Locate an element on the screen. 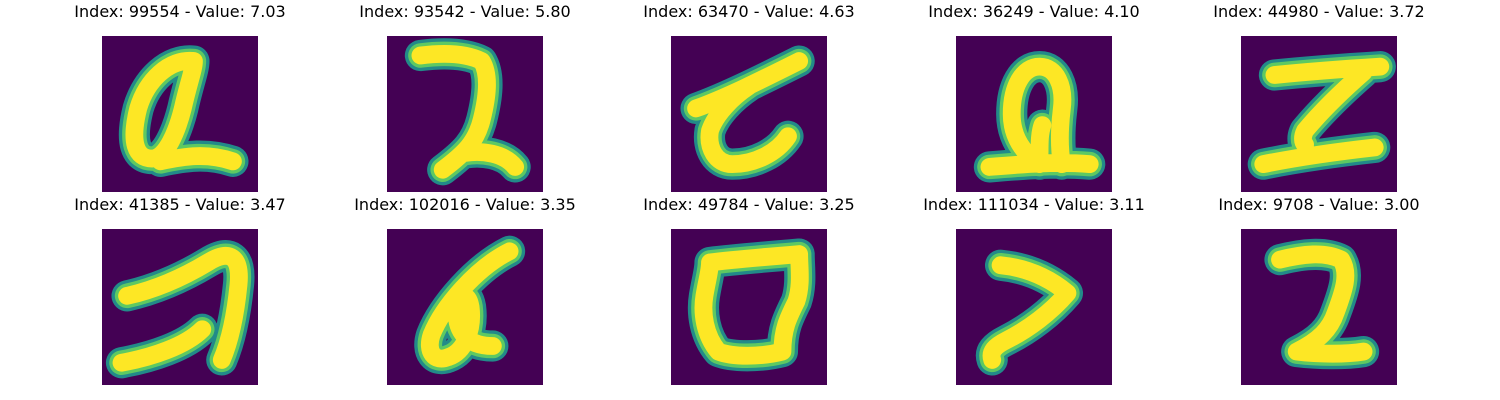  panel-title: Index: 99554 - Value: 7.03 is located at coordinates (180, 12).